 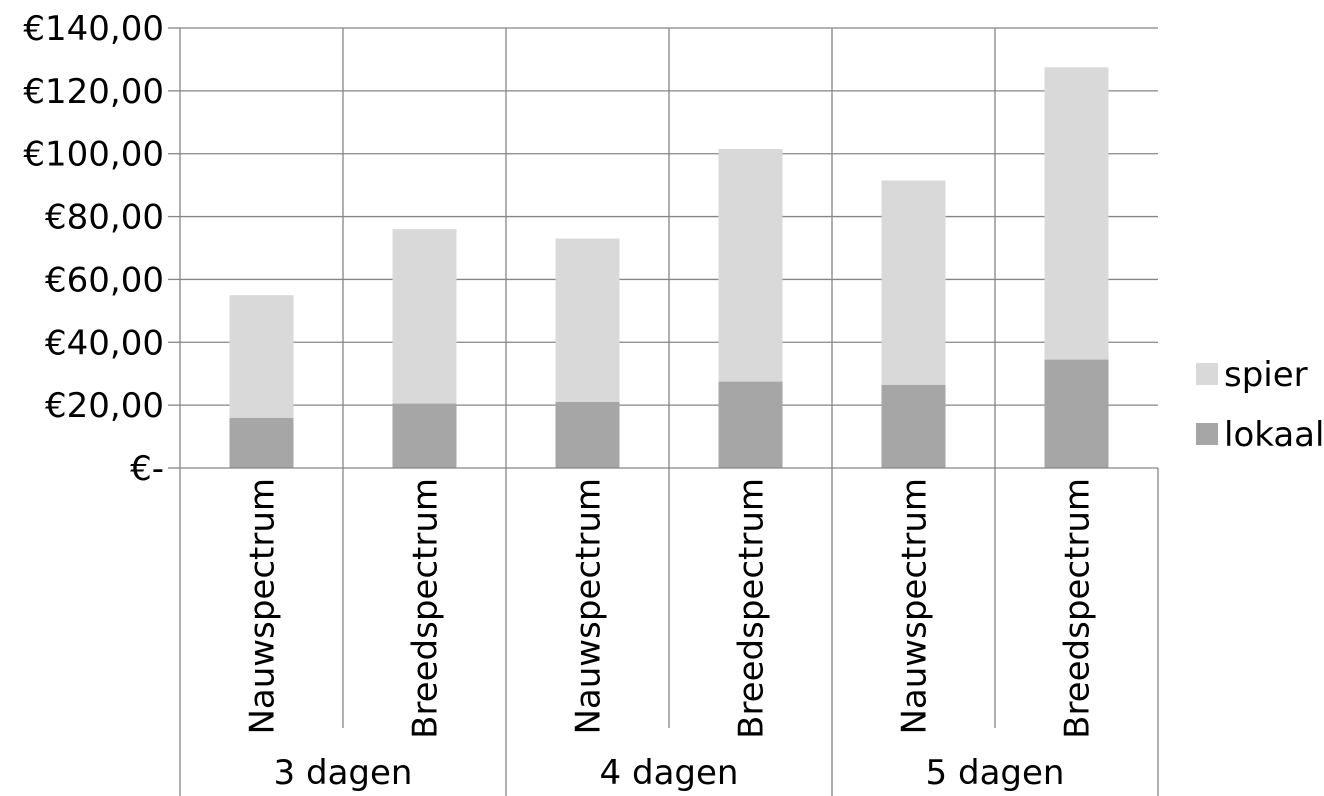 What do you see at coordinates (1207, 434) in the screenshot?
I see `legend-swatch-lokaal` at bounding box center [1207, 434].